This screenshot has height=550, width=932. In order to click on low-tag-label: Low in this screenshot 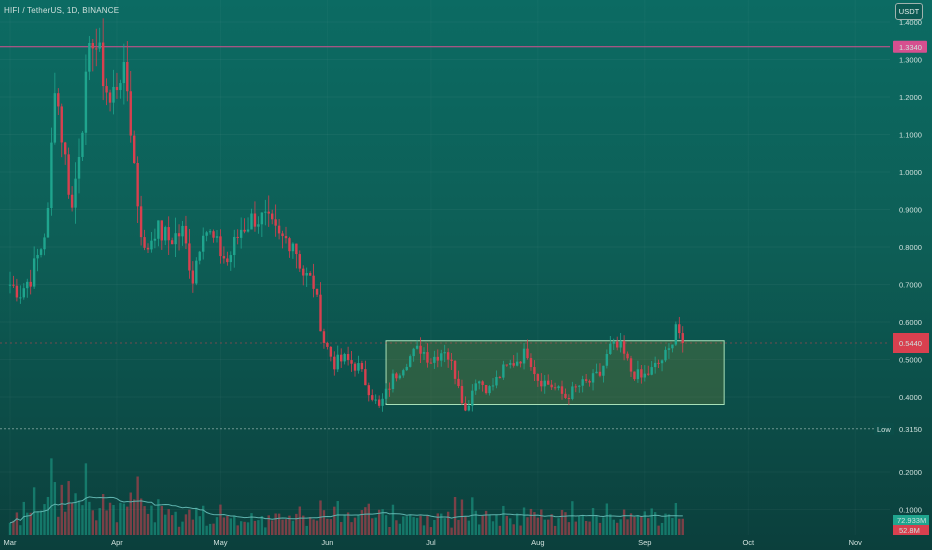, I will do `click(884, 429)`.